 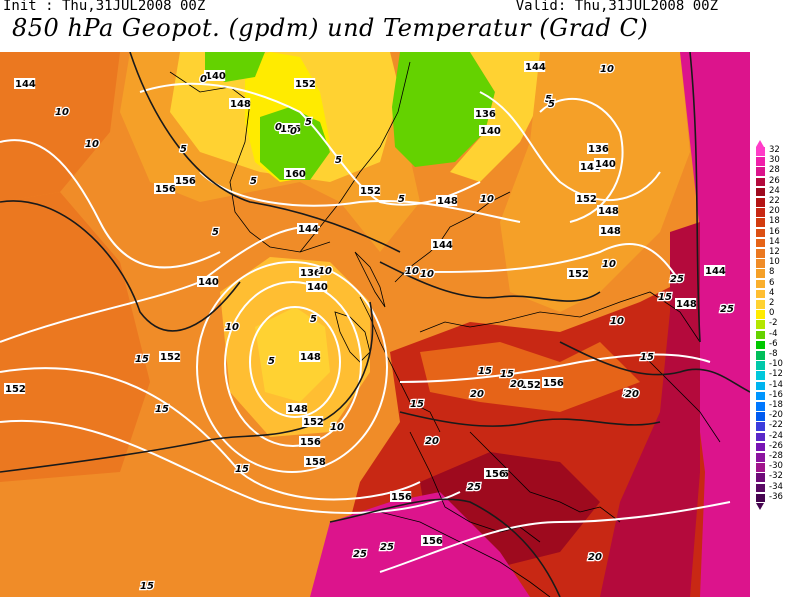 I want to click on legend-value: -26, so click(x=776, y=445).